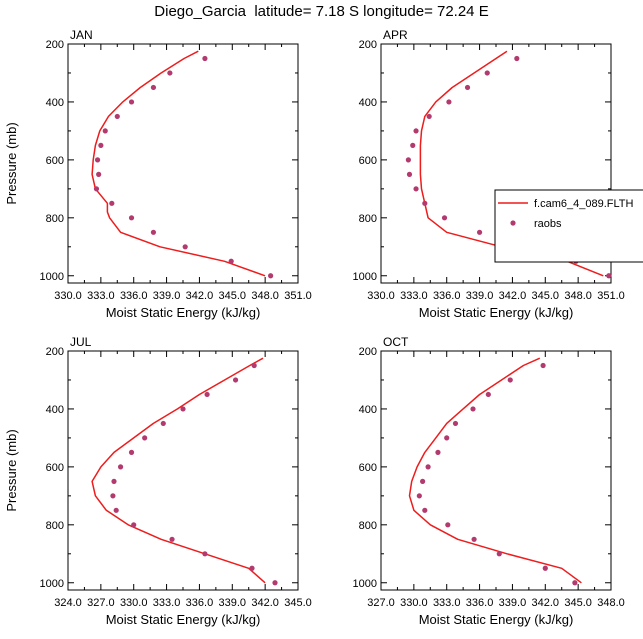 The width and height of the screenshot is (643, 639). I want to click on panel-label: APR, so click(395, 35).